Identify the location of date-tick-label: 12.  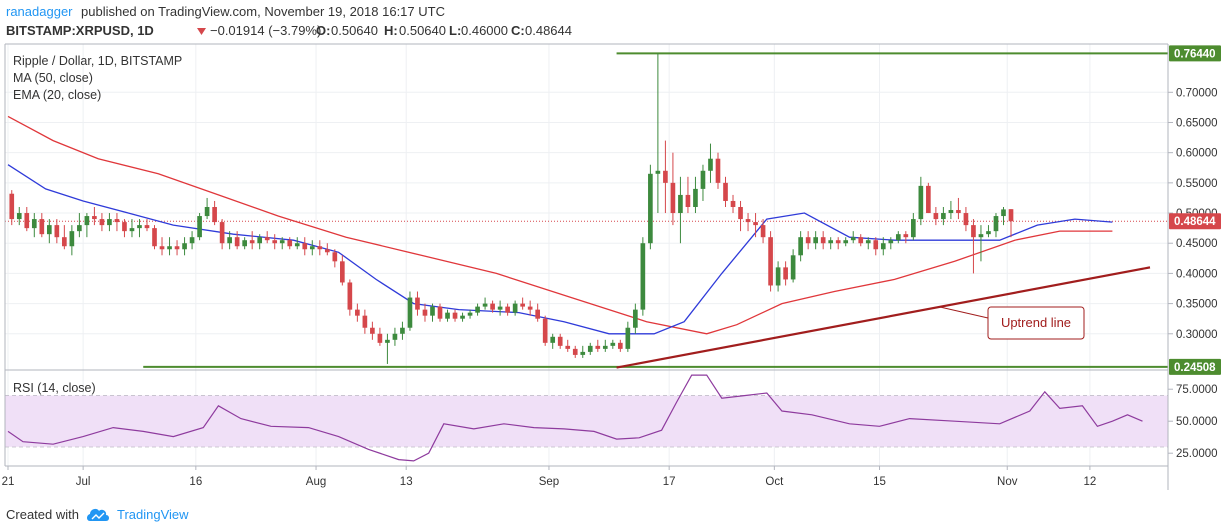
(1089, 482).